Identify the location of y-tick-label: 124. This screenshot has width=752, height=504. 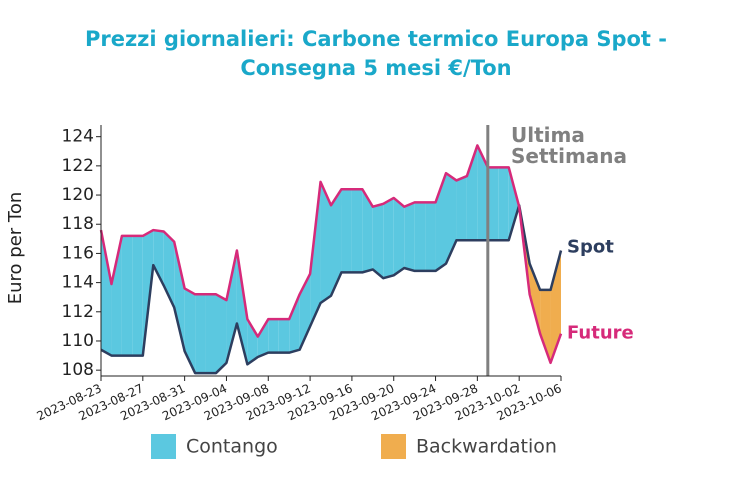
(78, 137).